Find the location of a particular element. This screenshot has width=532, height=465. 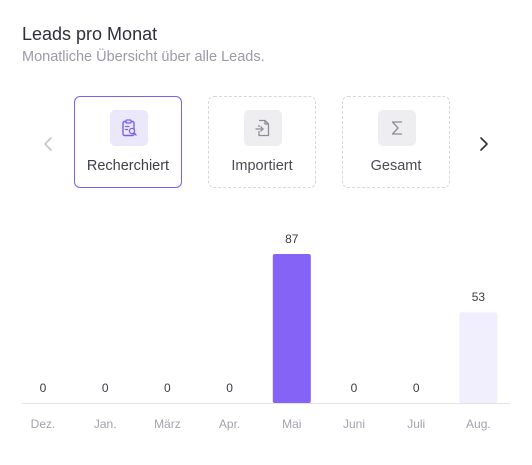

x-tick-label: Aug. is located at coordinates (478, 424).